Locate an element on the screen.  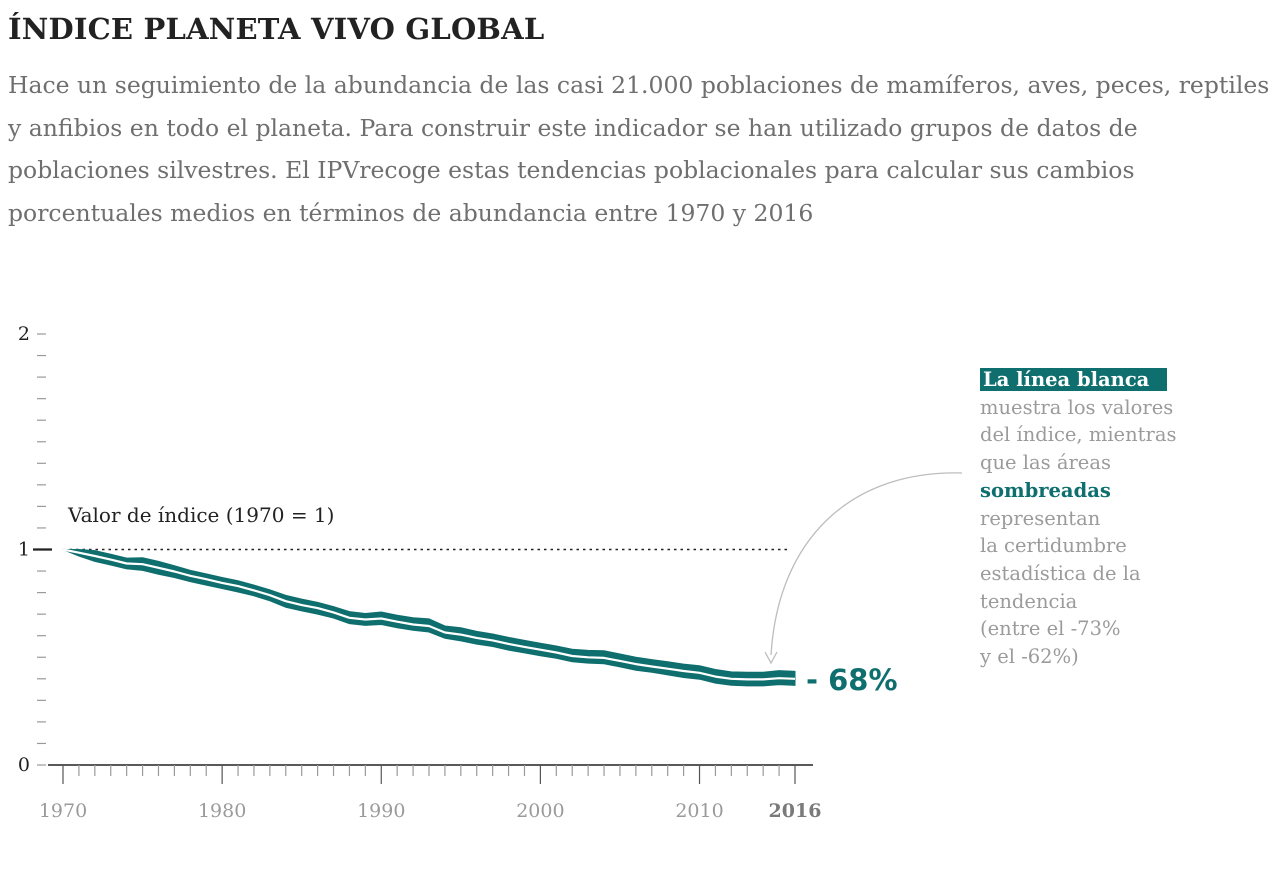
annotation-line: la certidumbre is located at coordinates (1053, 546).